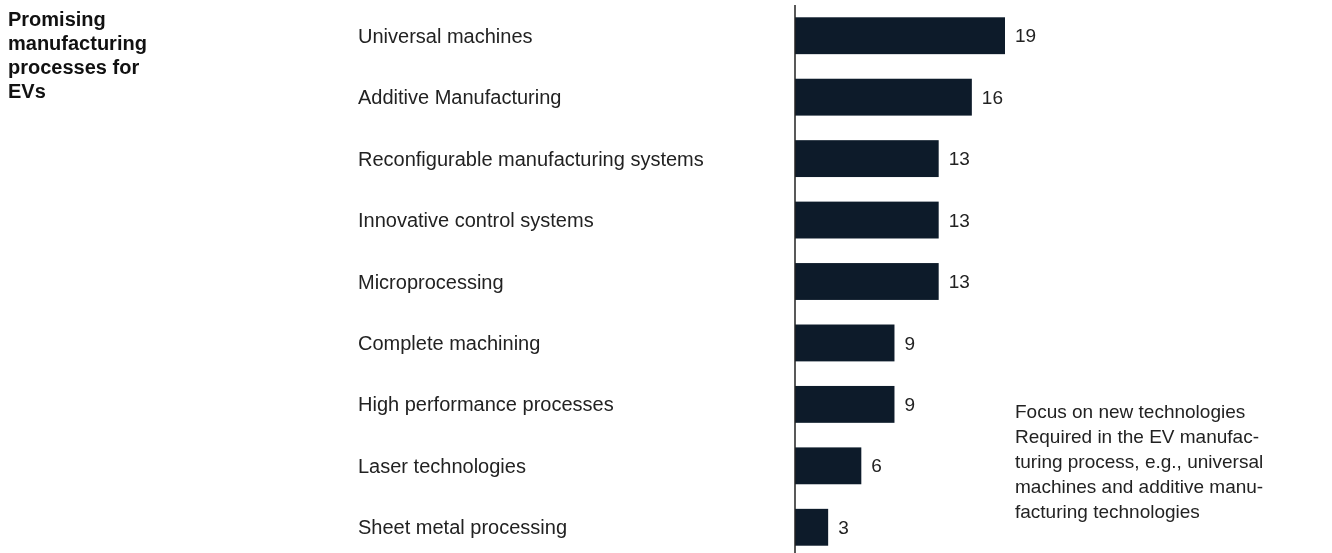 Image resolution: width=1332 pixels, height=553 pixels. What do you see at coordinates (442, 465) in the screenshot?
I see `y-tick-label: Laser technologies` at bounding box center [442, 465].